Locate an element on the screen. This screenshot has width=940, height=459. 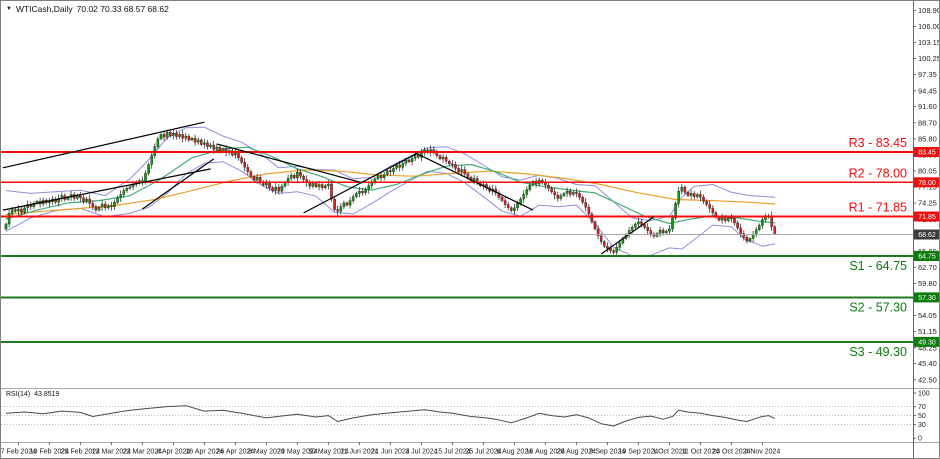
support-label-s2: S2 - 57.30 is located at coordinates (878, 307).